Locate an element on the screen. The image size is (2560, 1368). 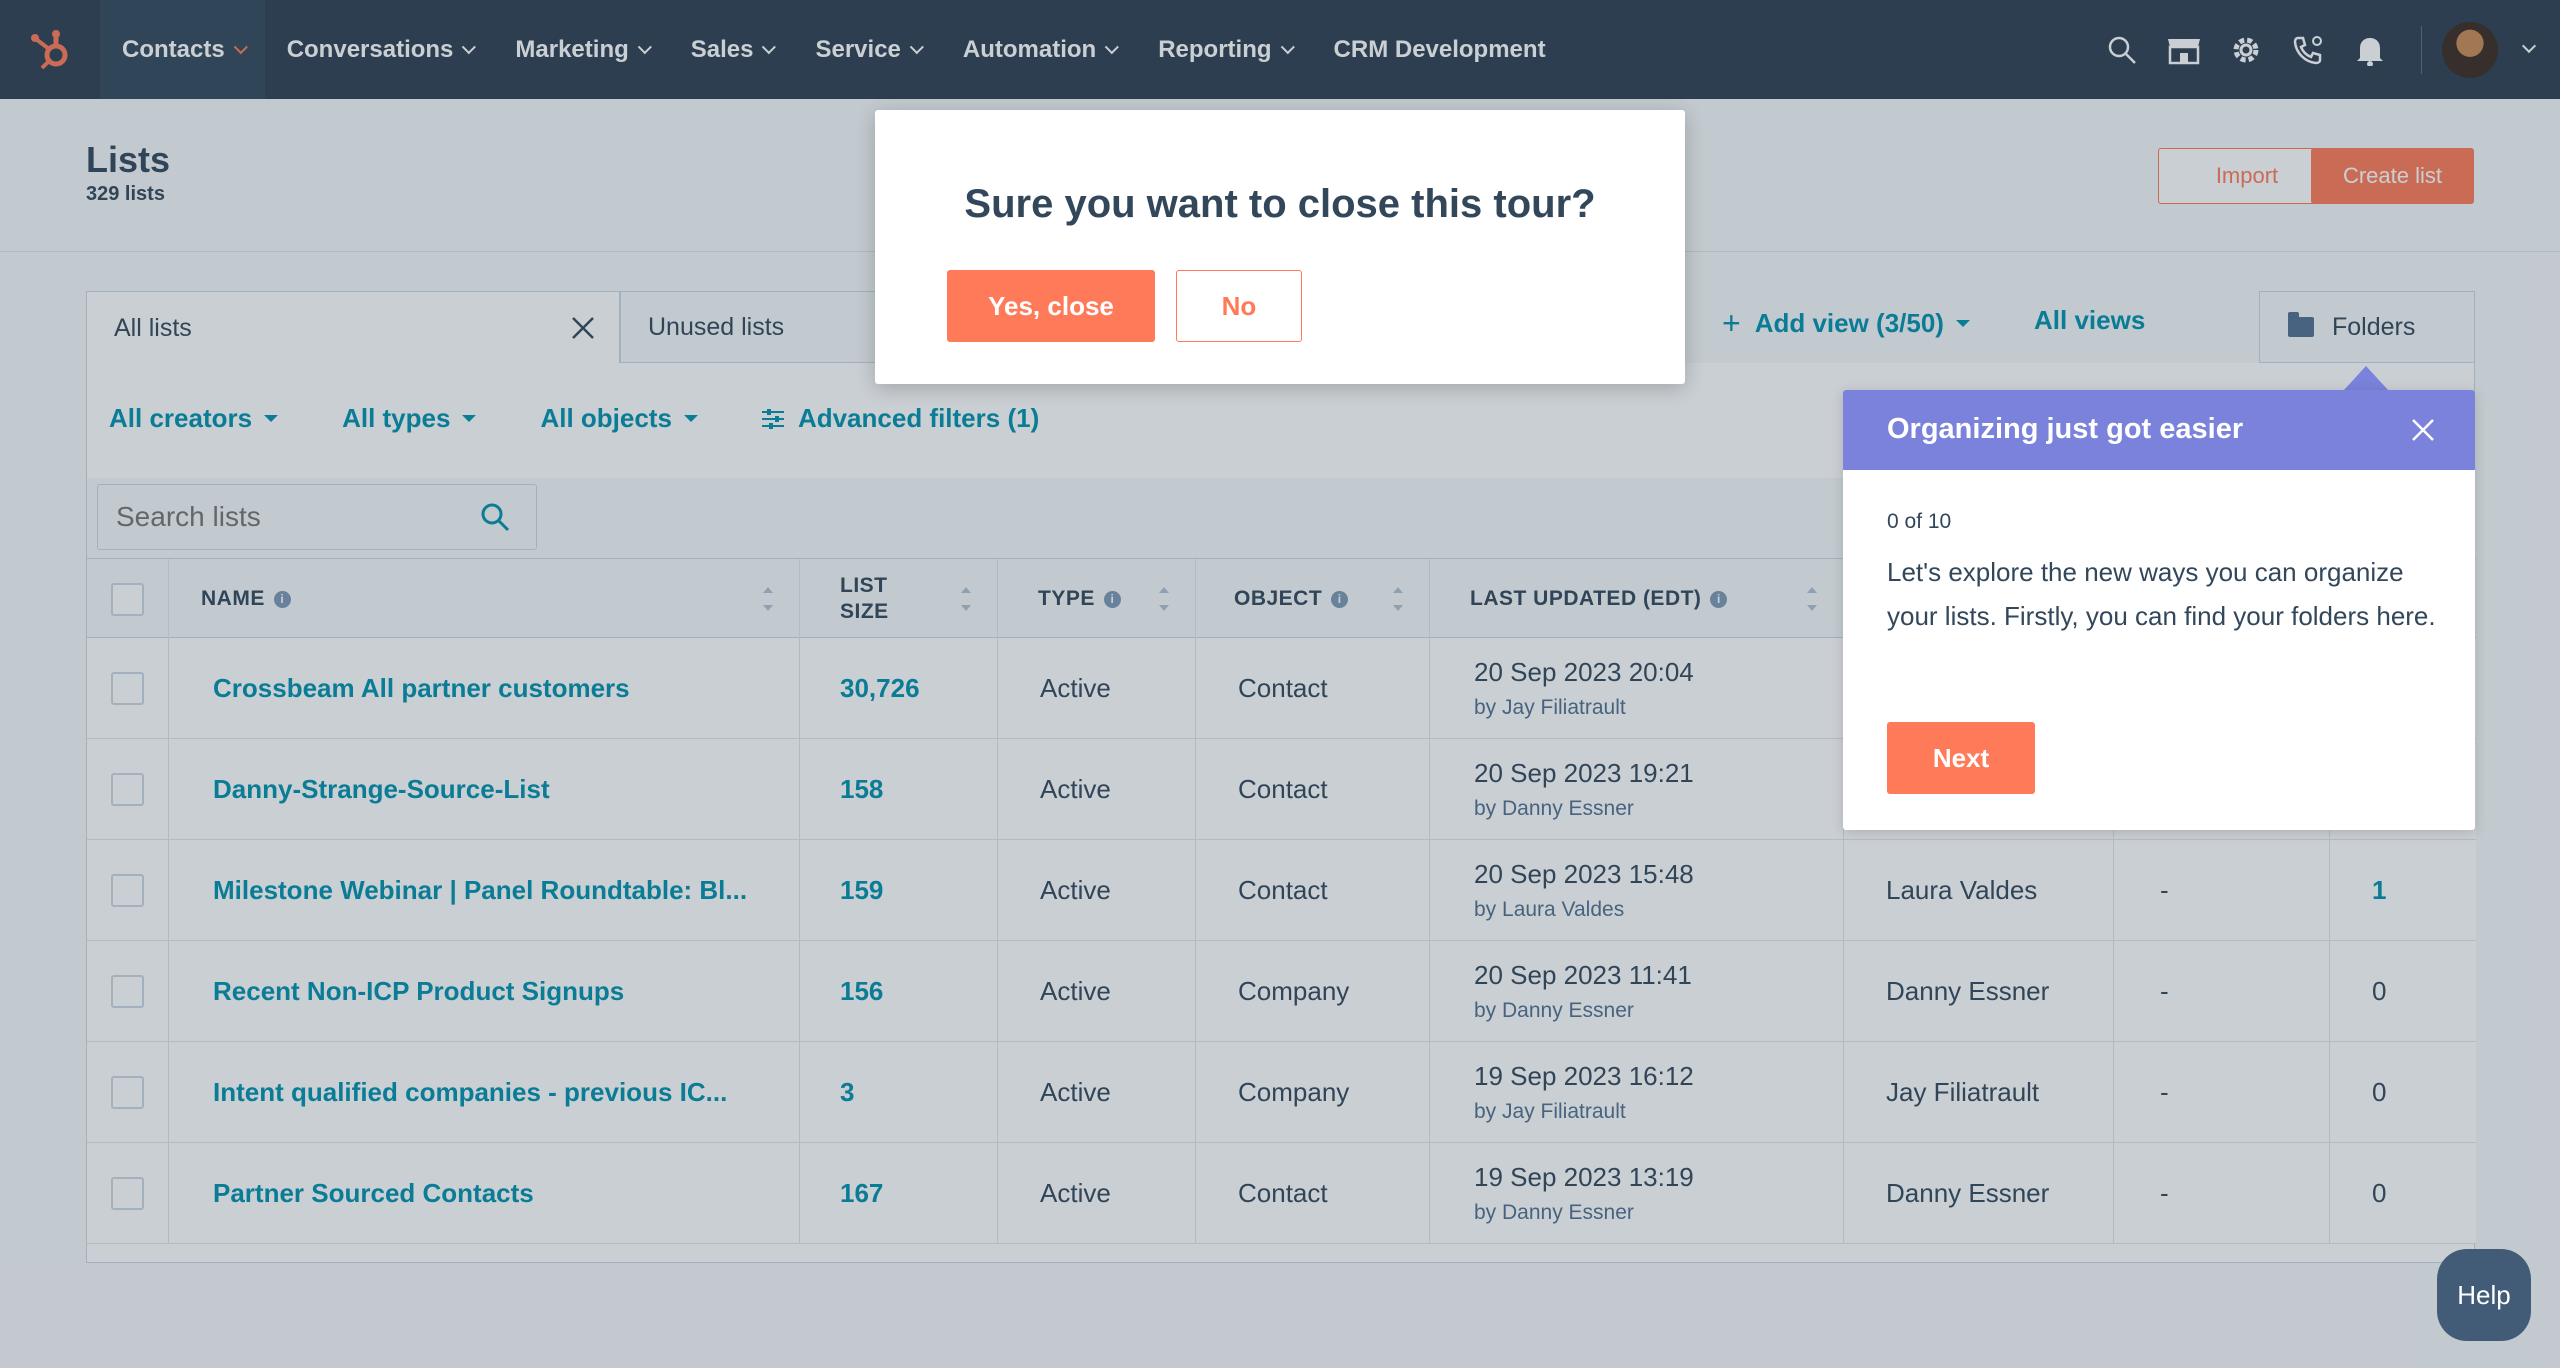
cell-size: 30,726 is located at coordinates (899, 688).